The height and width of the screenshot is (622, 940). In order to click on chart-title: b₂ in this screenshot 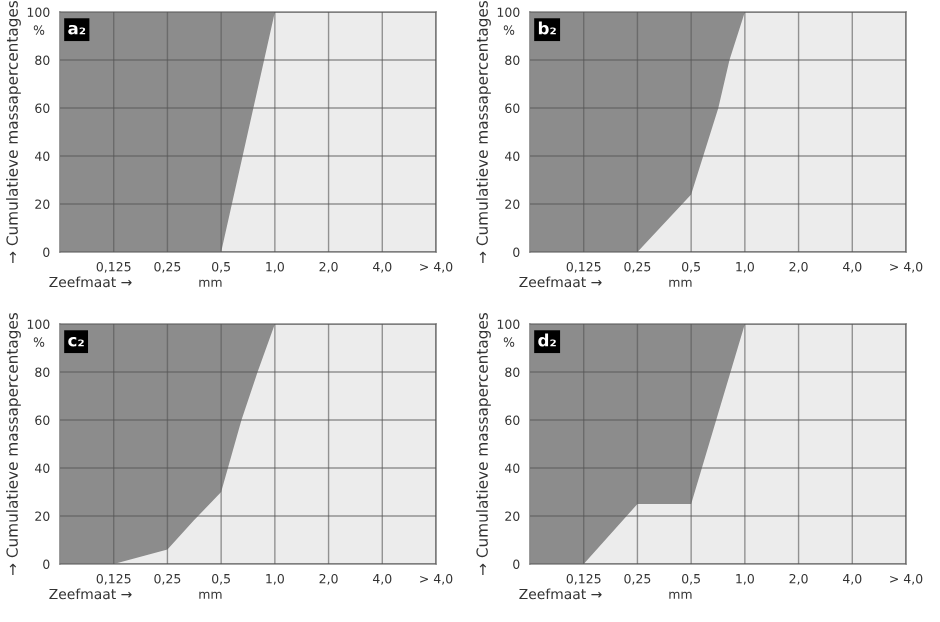, I will do `click(547, 28)`.